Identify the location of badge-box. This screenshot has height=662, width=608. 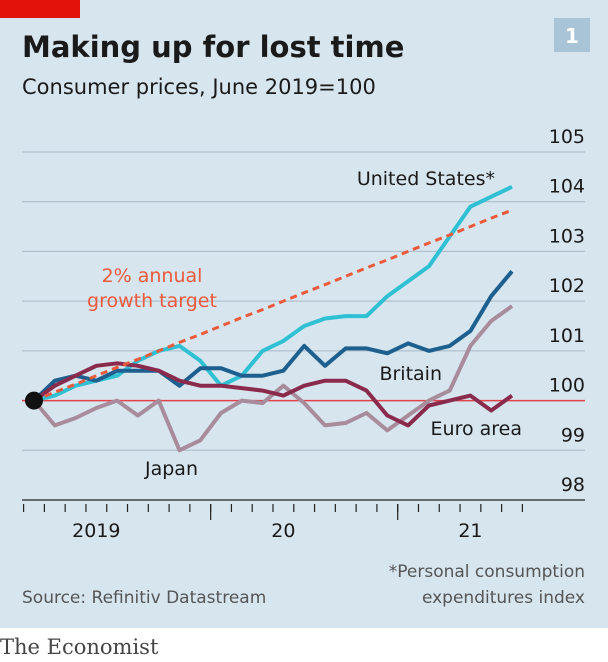
(572, 35).